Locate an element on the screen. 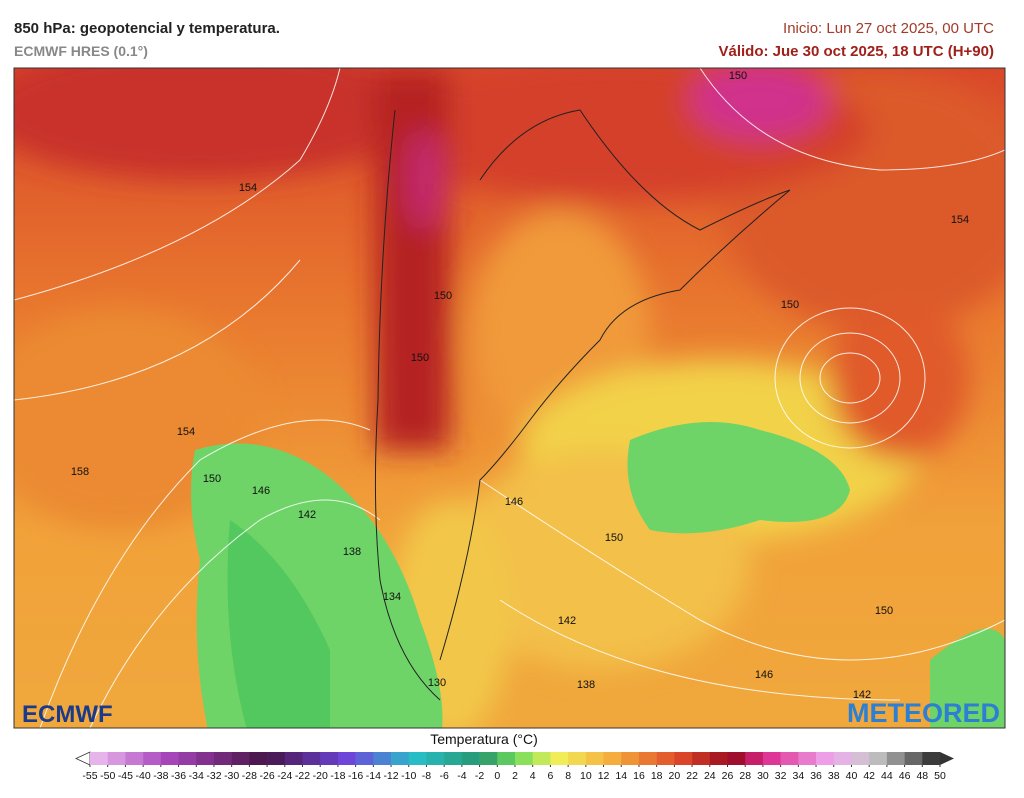  colorbar-label: -34 is located at coordinates (196, 776).